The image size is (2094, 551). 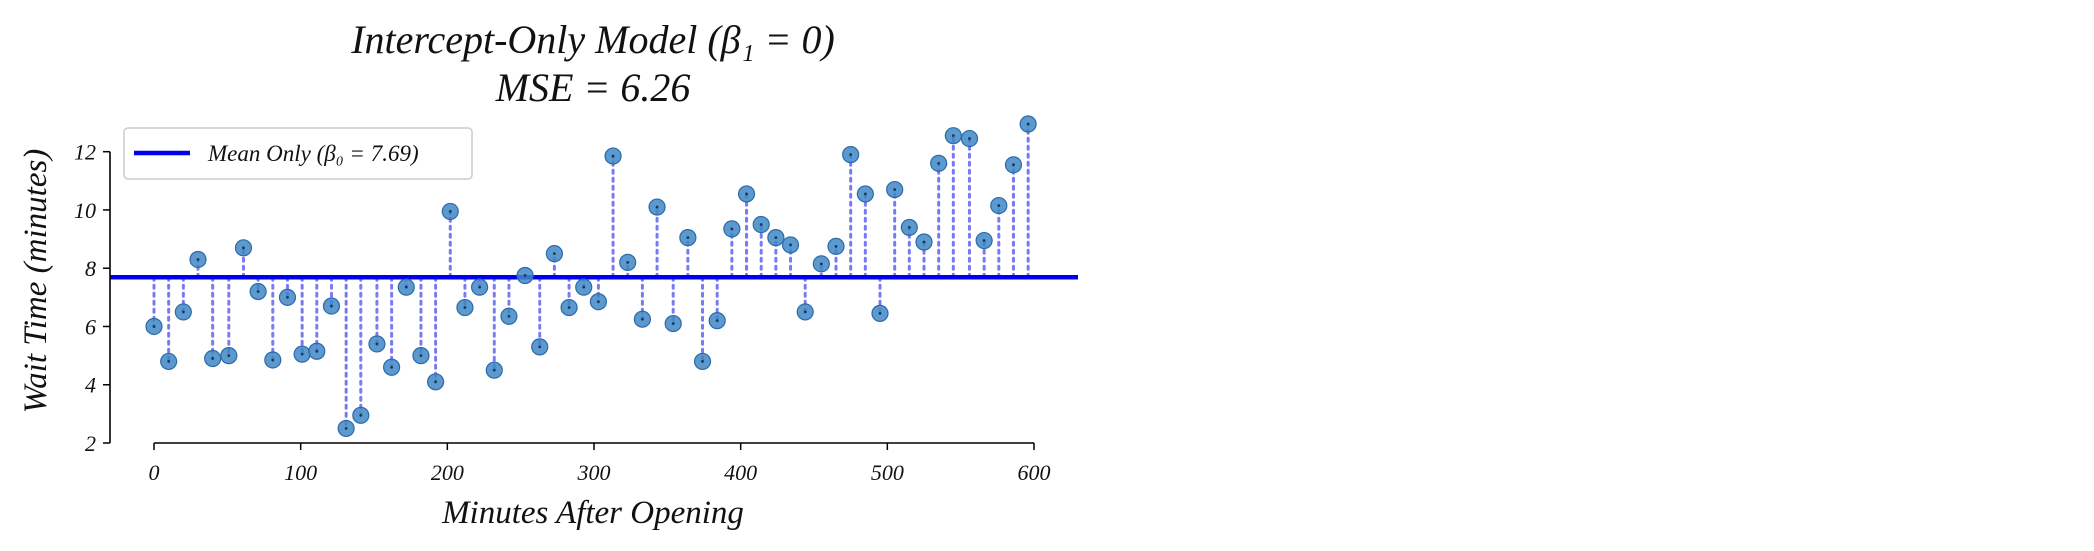 I want to click on x-axis-label: Minutes After Opening, so click(x=592, y=513).